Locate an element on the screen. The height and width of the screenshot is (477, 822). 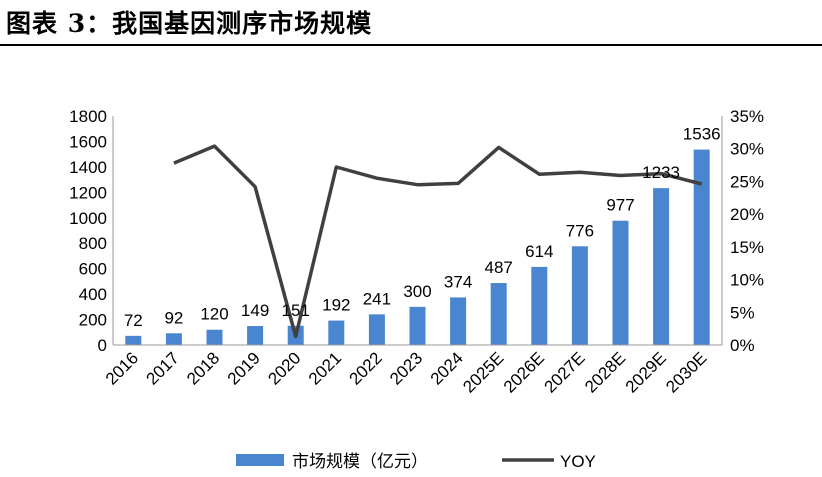
right-tick-label: 20% is located at coordinates (747, 214).